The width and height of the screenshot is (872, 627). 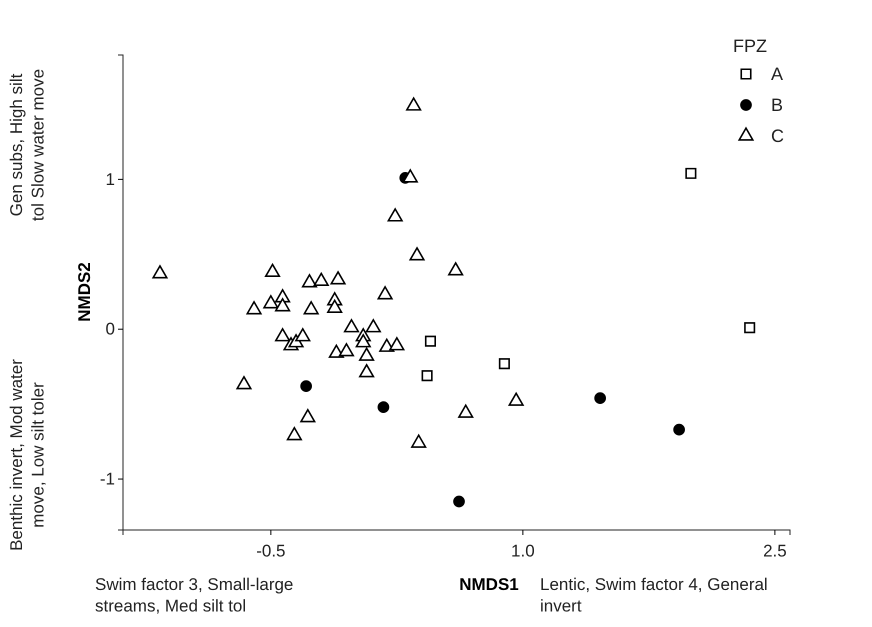 What do you see at coordinates (777, 105) in the screenshot?
I see `legend-label: B` at bounding box center [777, 105].